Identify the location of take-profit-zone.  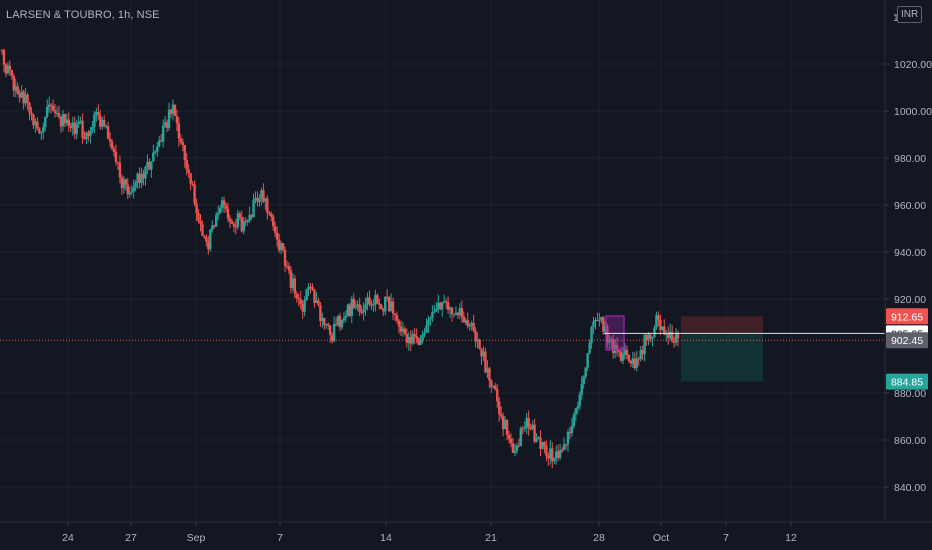
(722, 357).